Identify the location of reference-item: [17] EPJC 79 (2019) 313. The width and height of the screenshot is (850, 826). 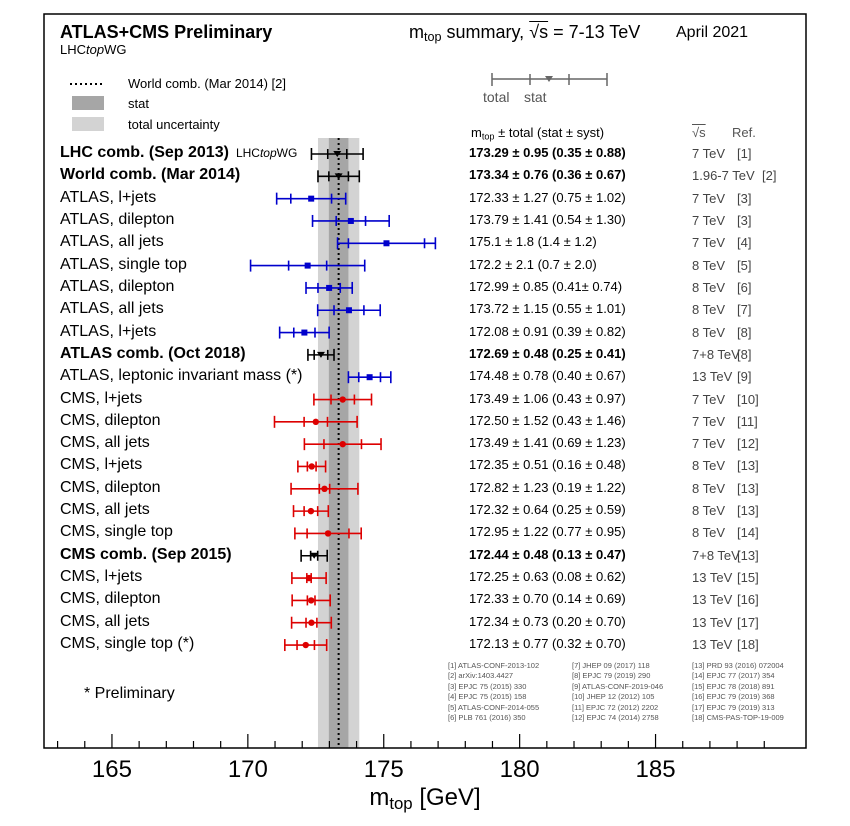
(733, 707).